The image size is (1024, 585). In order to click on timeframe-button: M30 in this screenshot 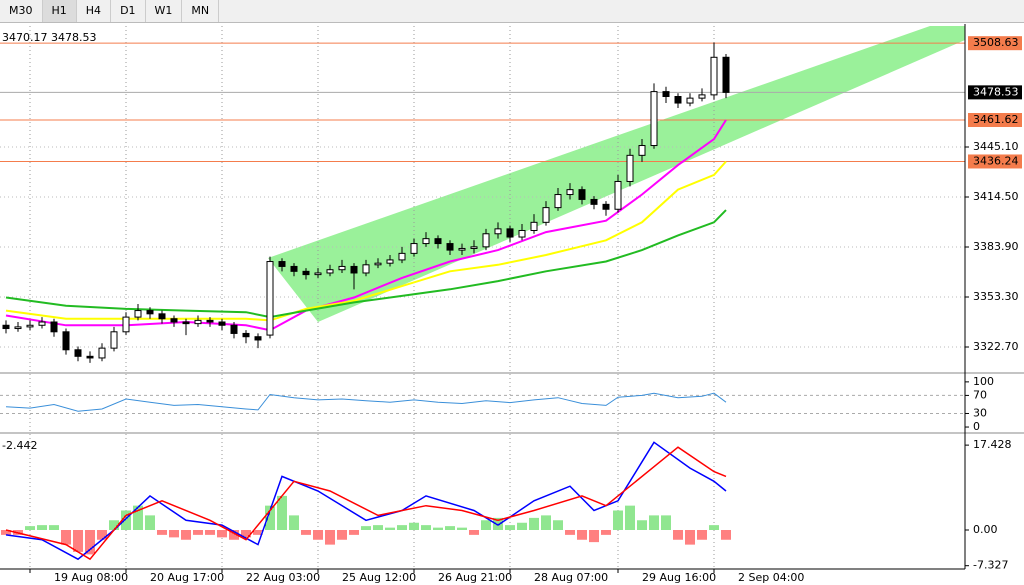, I will do `click(21, 11)`.